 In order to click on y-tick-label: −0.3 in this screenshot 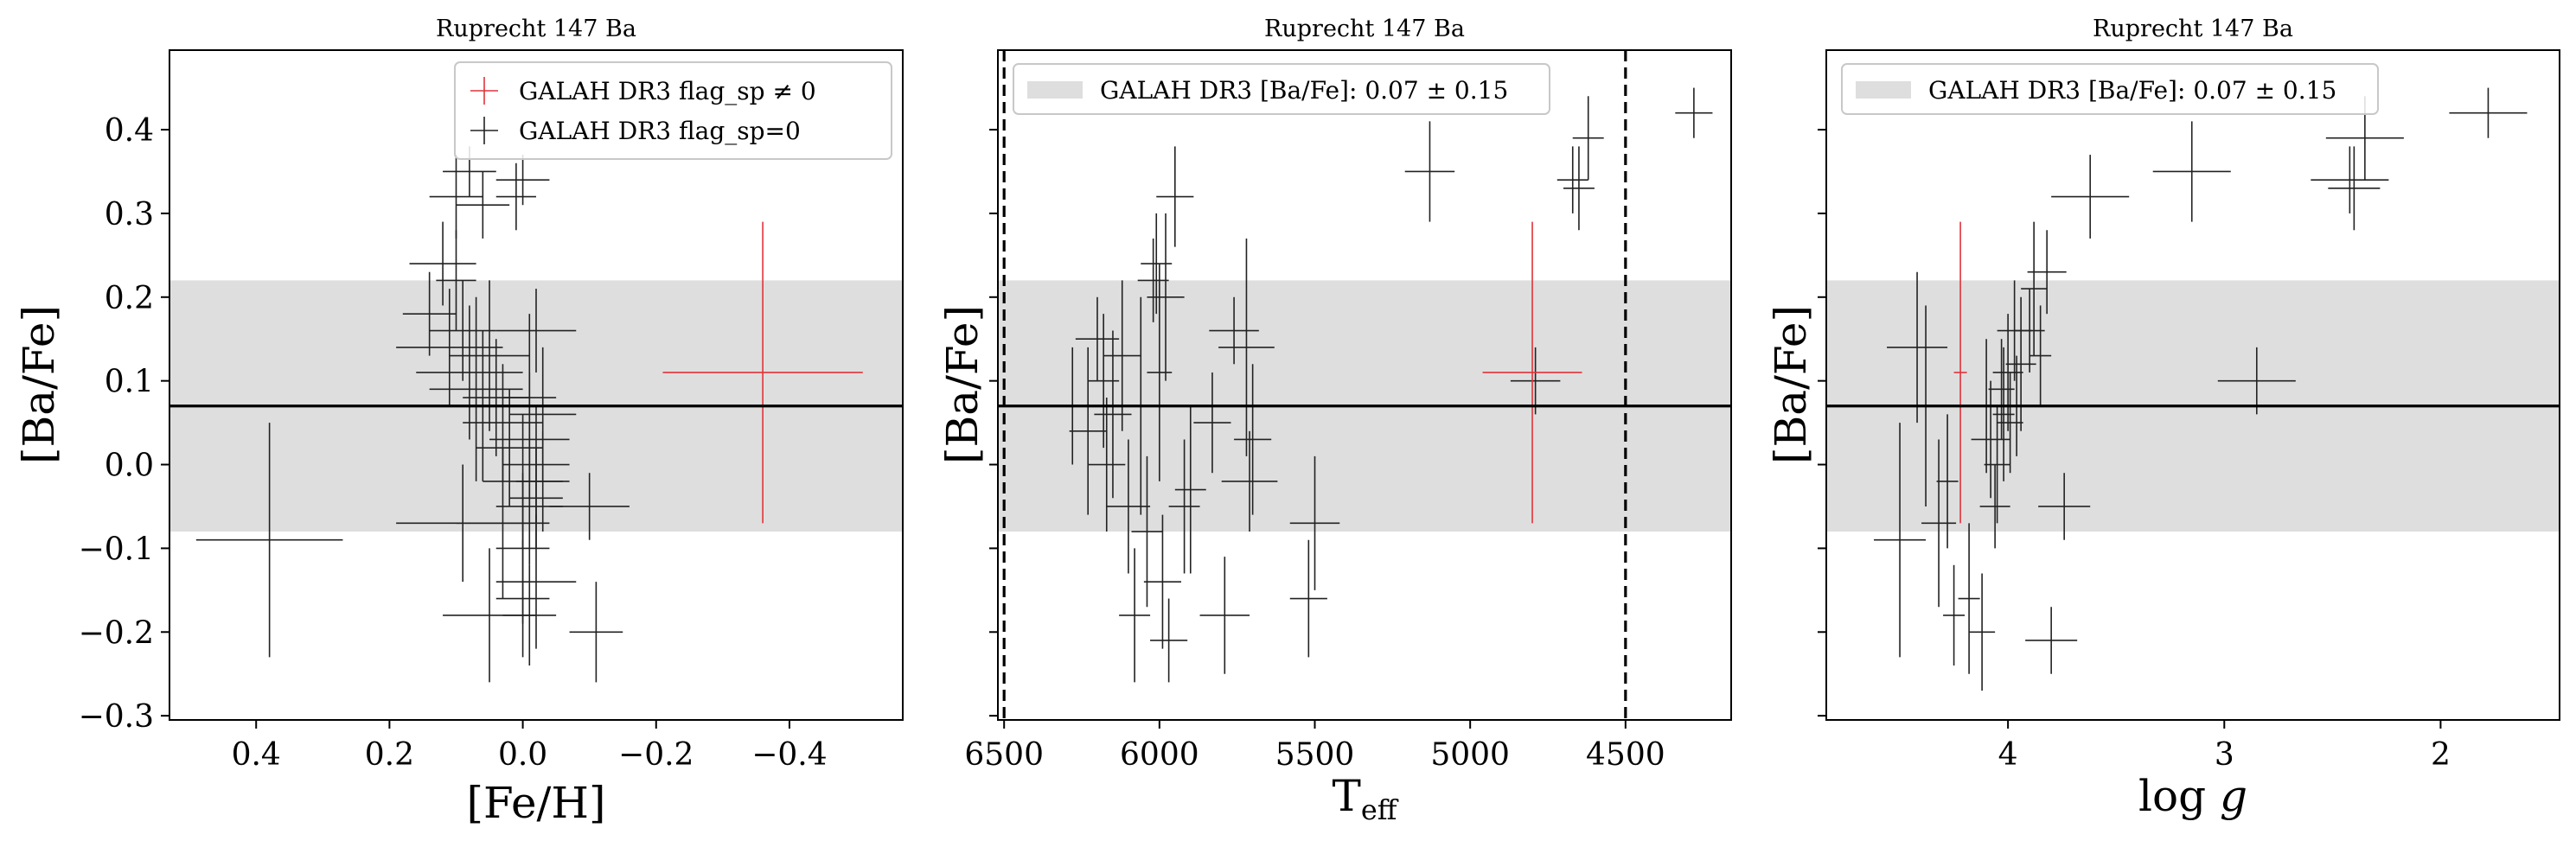, I will do `click(117, 717)`.